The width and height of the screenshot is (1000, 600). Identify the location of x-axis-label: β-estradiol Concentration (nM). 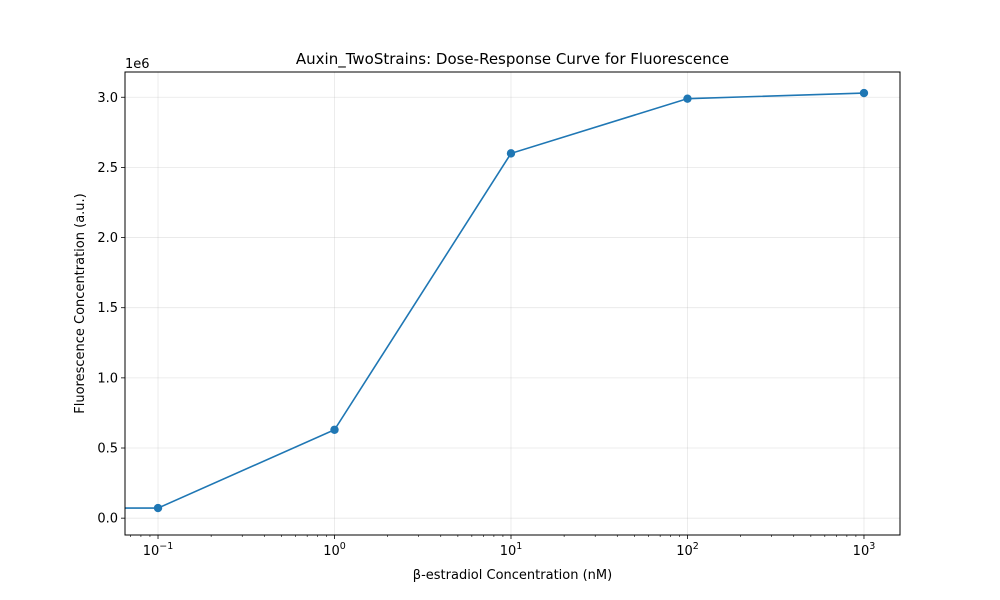
(512, 575).